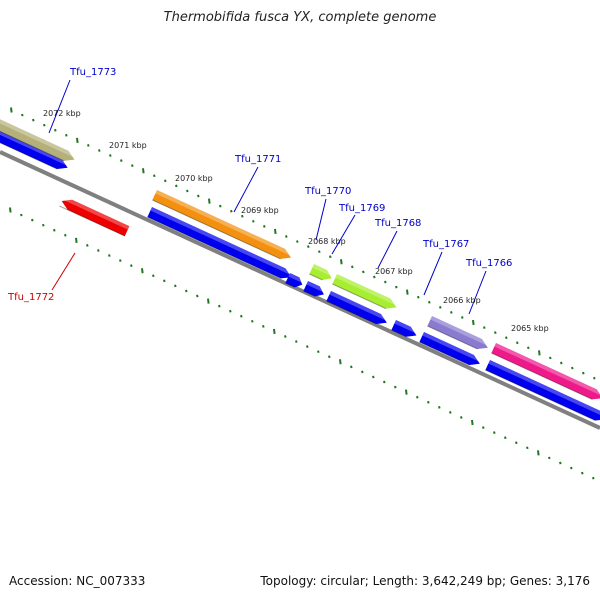 The height and width of the screenshot is (600, 600). Describe the element at coordinates (404, 330) in the screenshot. I see `cds-tfu-1767-a` at that location.